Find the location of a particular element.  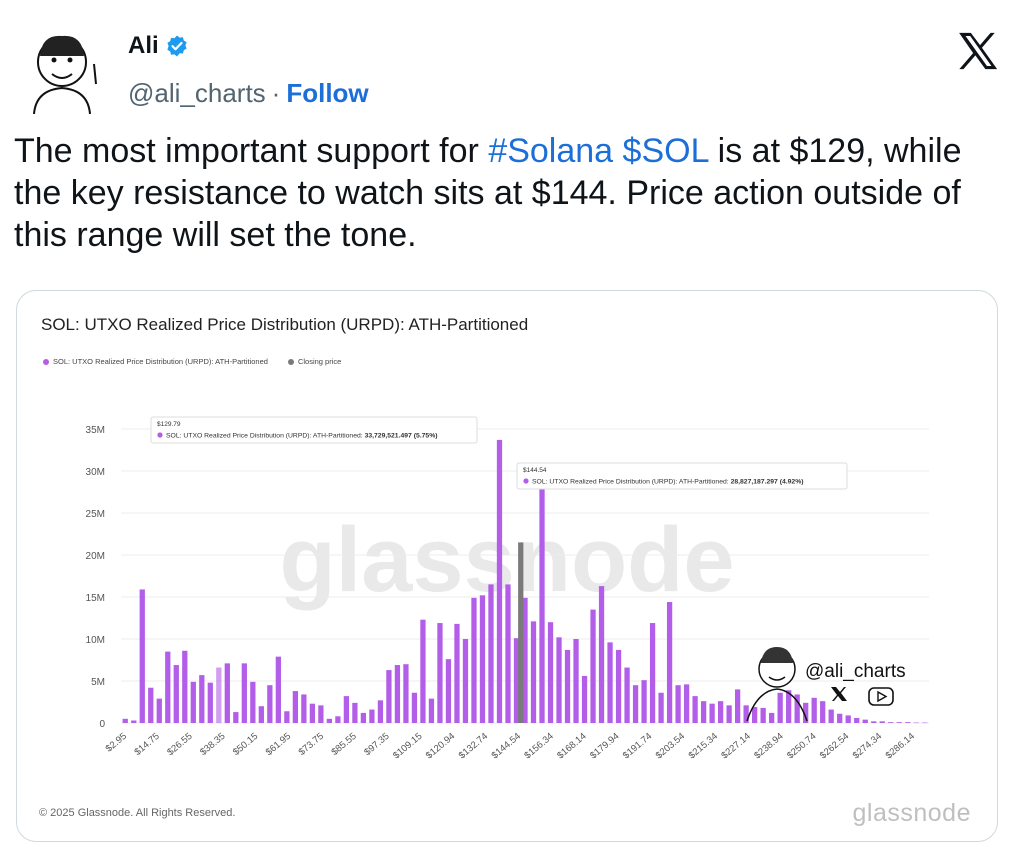

x-tick-label: $2.95 is located at coordinates (116, 743).